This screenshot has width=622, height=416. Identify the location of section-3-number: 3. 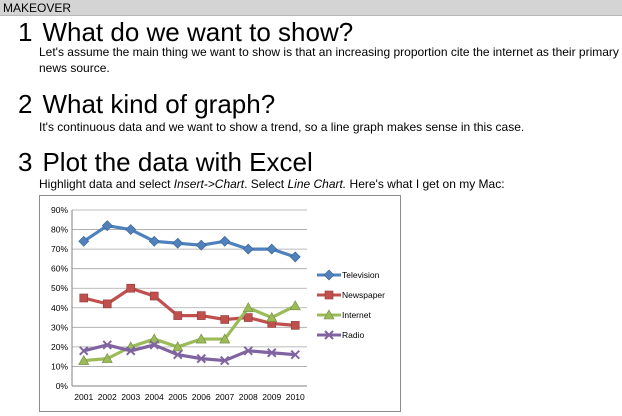
(25, 162).